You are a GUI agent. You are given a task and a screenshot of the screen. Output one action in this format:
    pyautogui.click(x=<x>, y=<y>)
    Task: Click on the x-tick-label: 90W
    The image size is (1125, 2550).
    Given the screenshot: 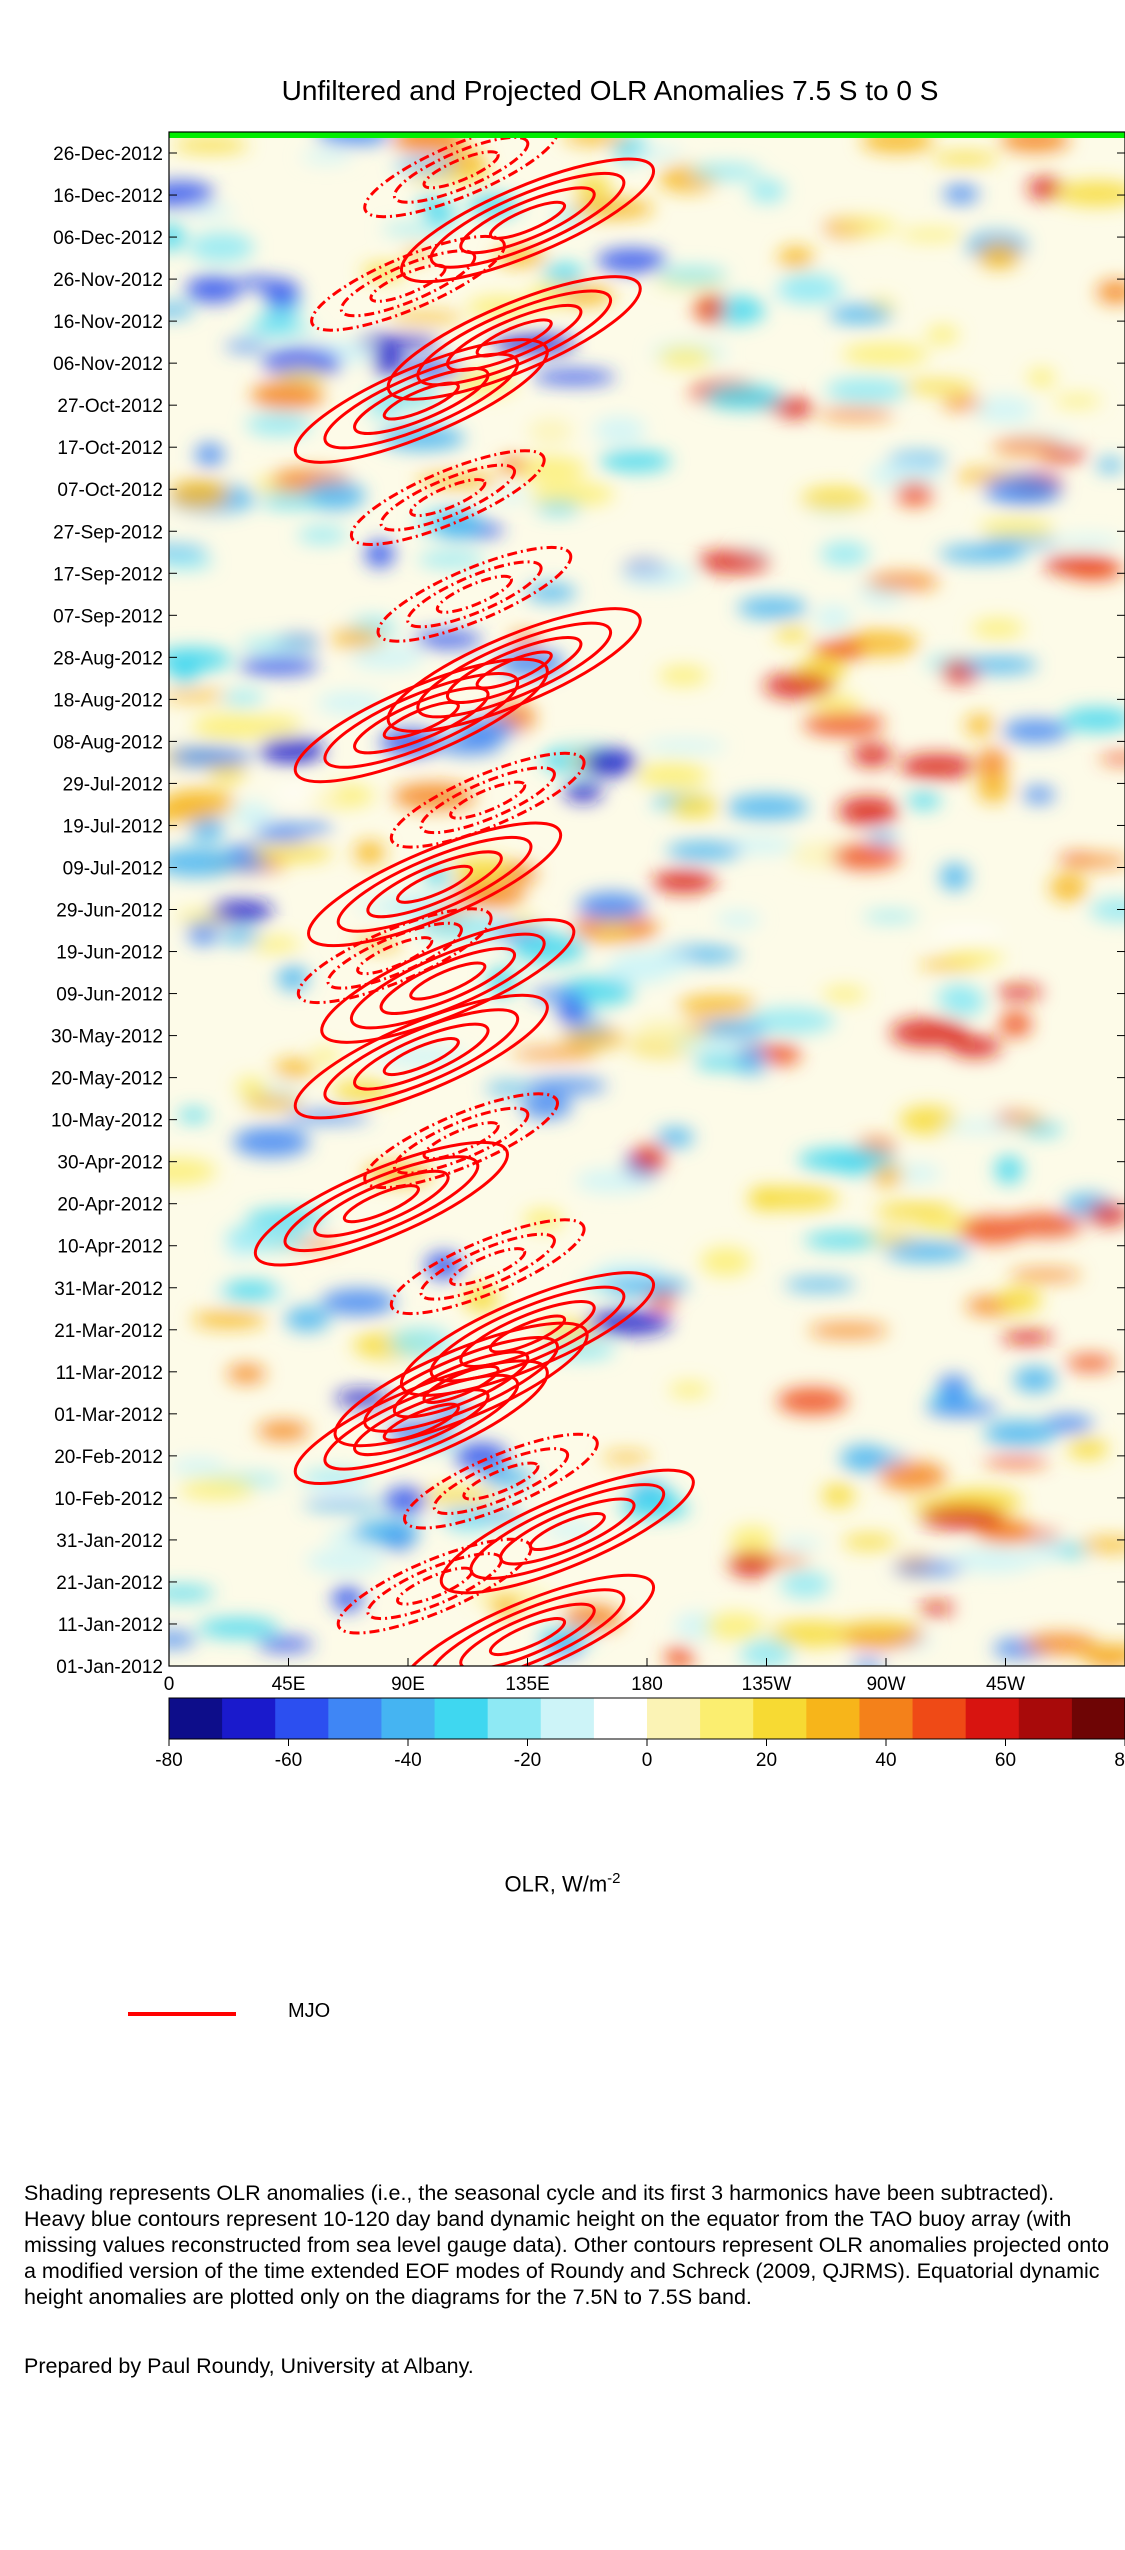 What is the action you would take?
    pyautogui.click(x=885, y=1682)
    